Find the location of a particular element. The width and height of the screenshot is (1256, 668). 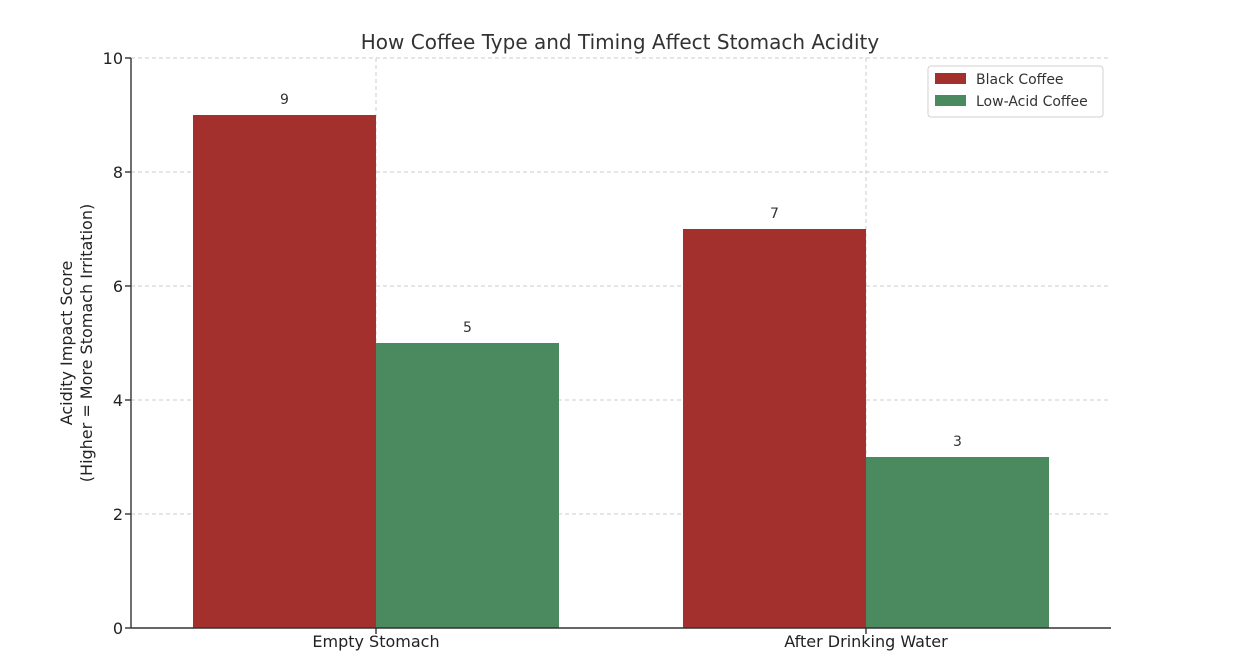

y-tick-label: 10 is located at coordinates (113, 58).